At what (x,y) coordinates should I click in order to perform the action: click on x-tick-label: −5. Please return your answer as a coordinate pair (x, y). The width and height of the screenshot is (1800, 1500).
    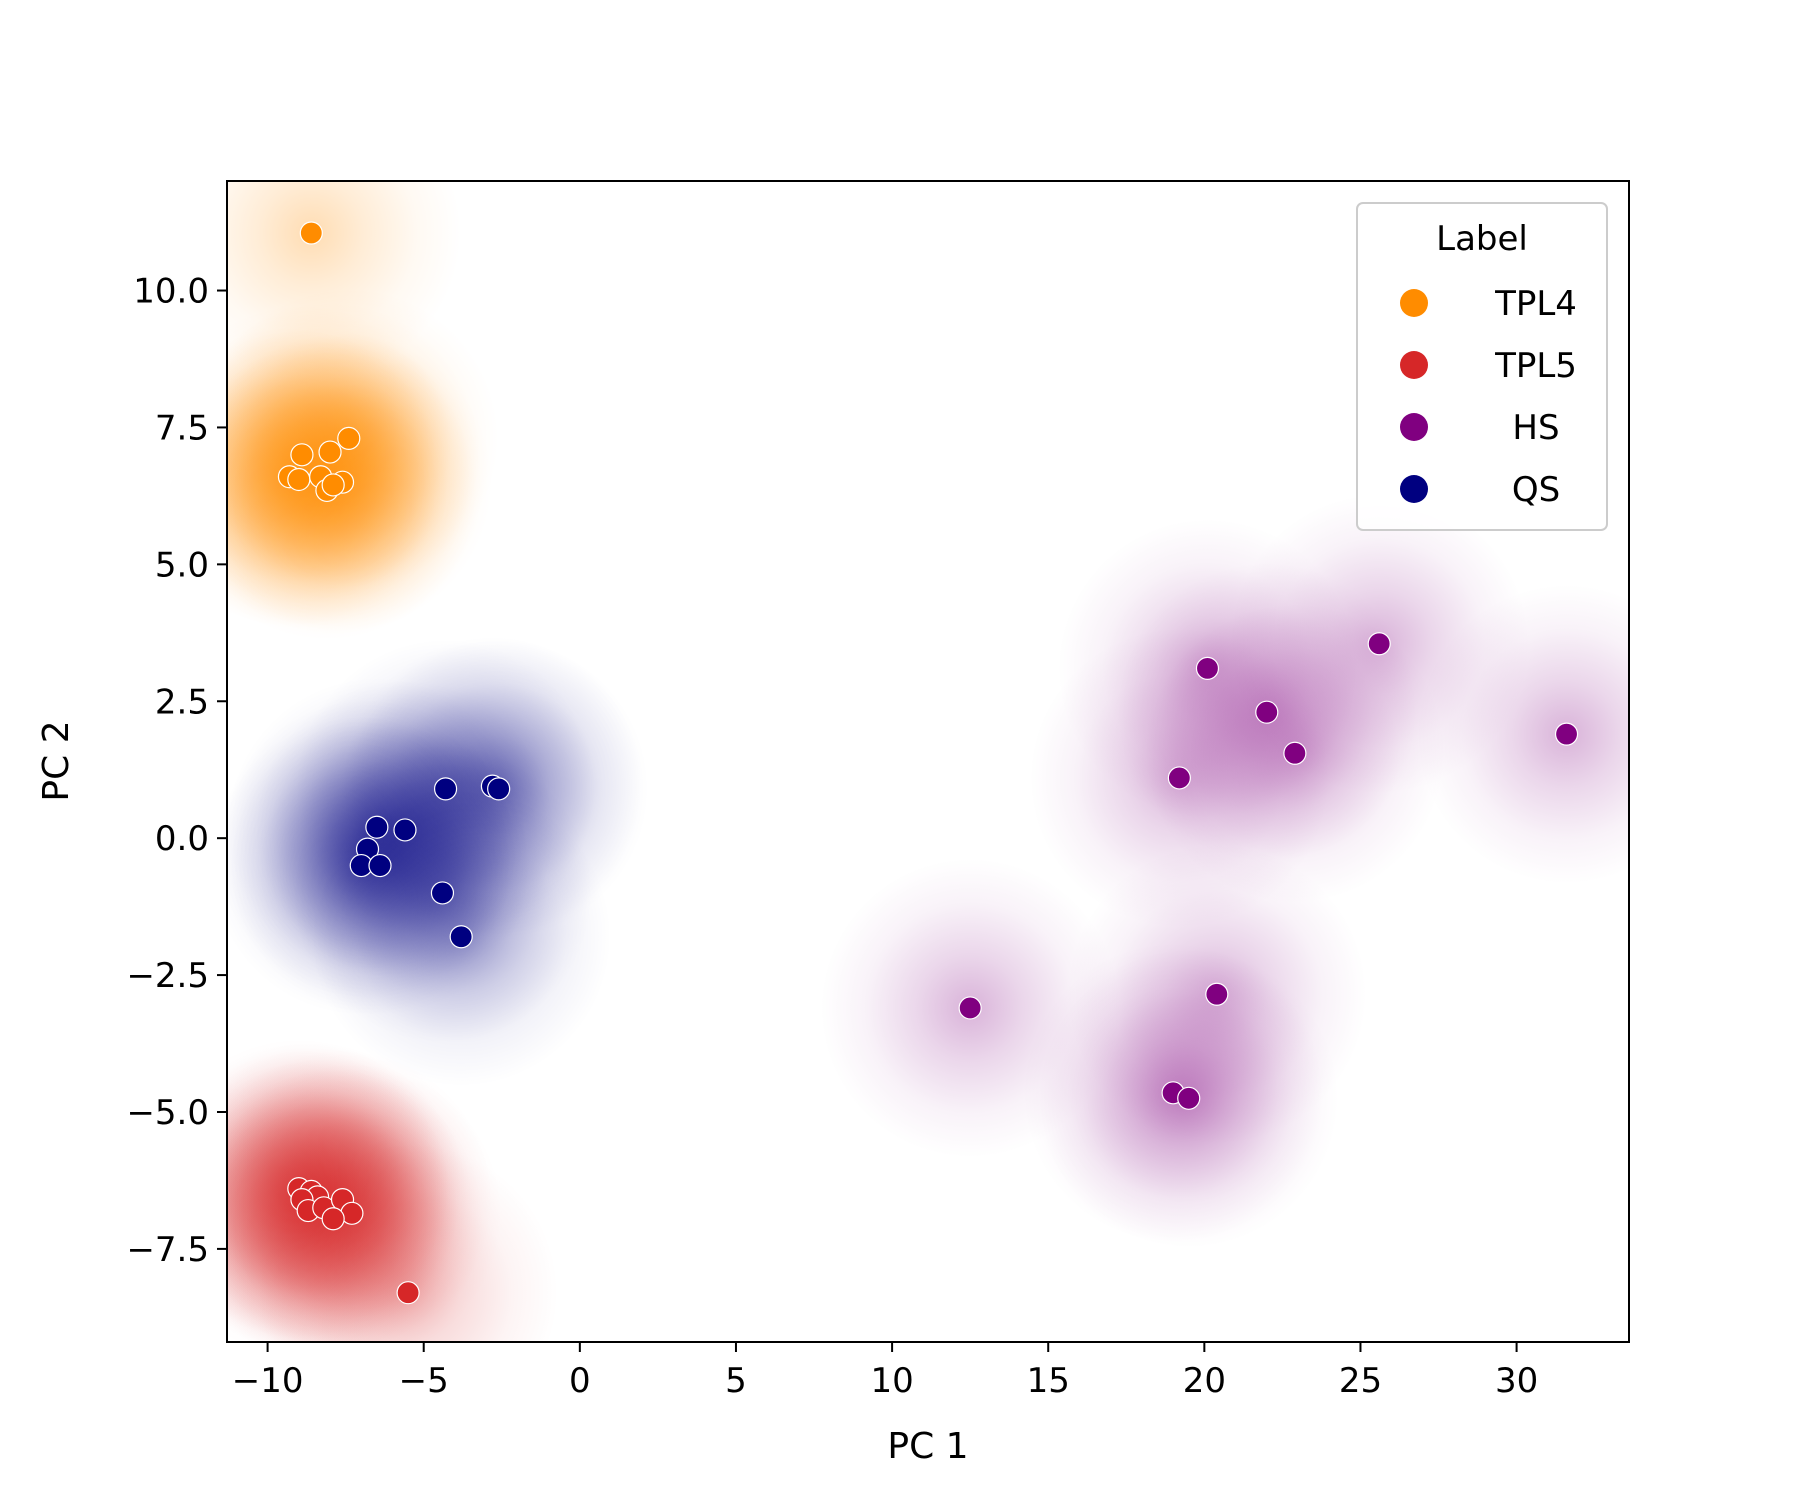
    Looking at the image, I should click on (424, 1381).